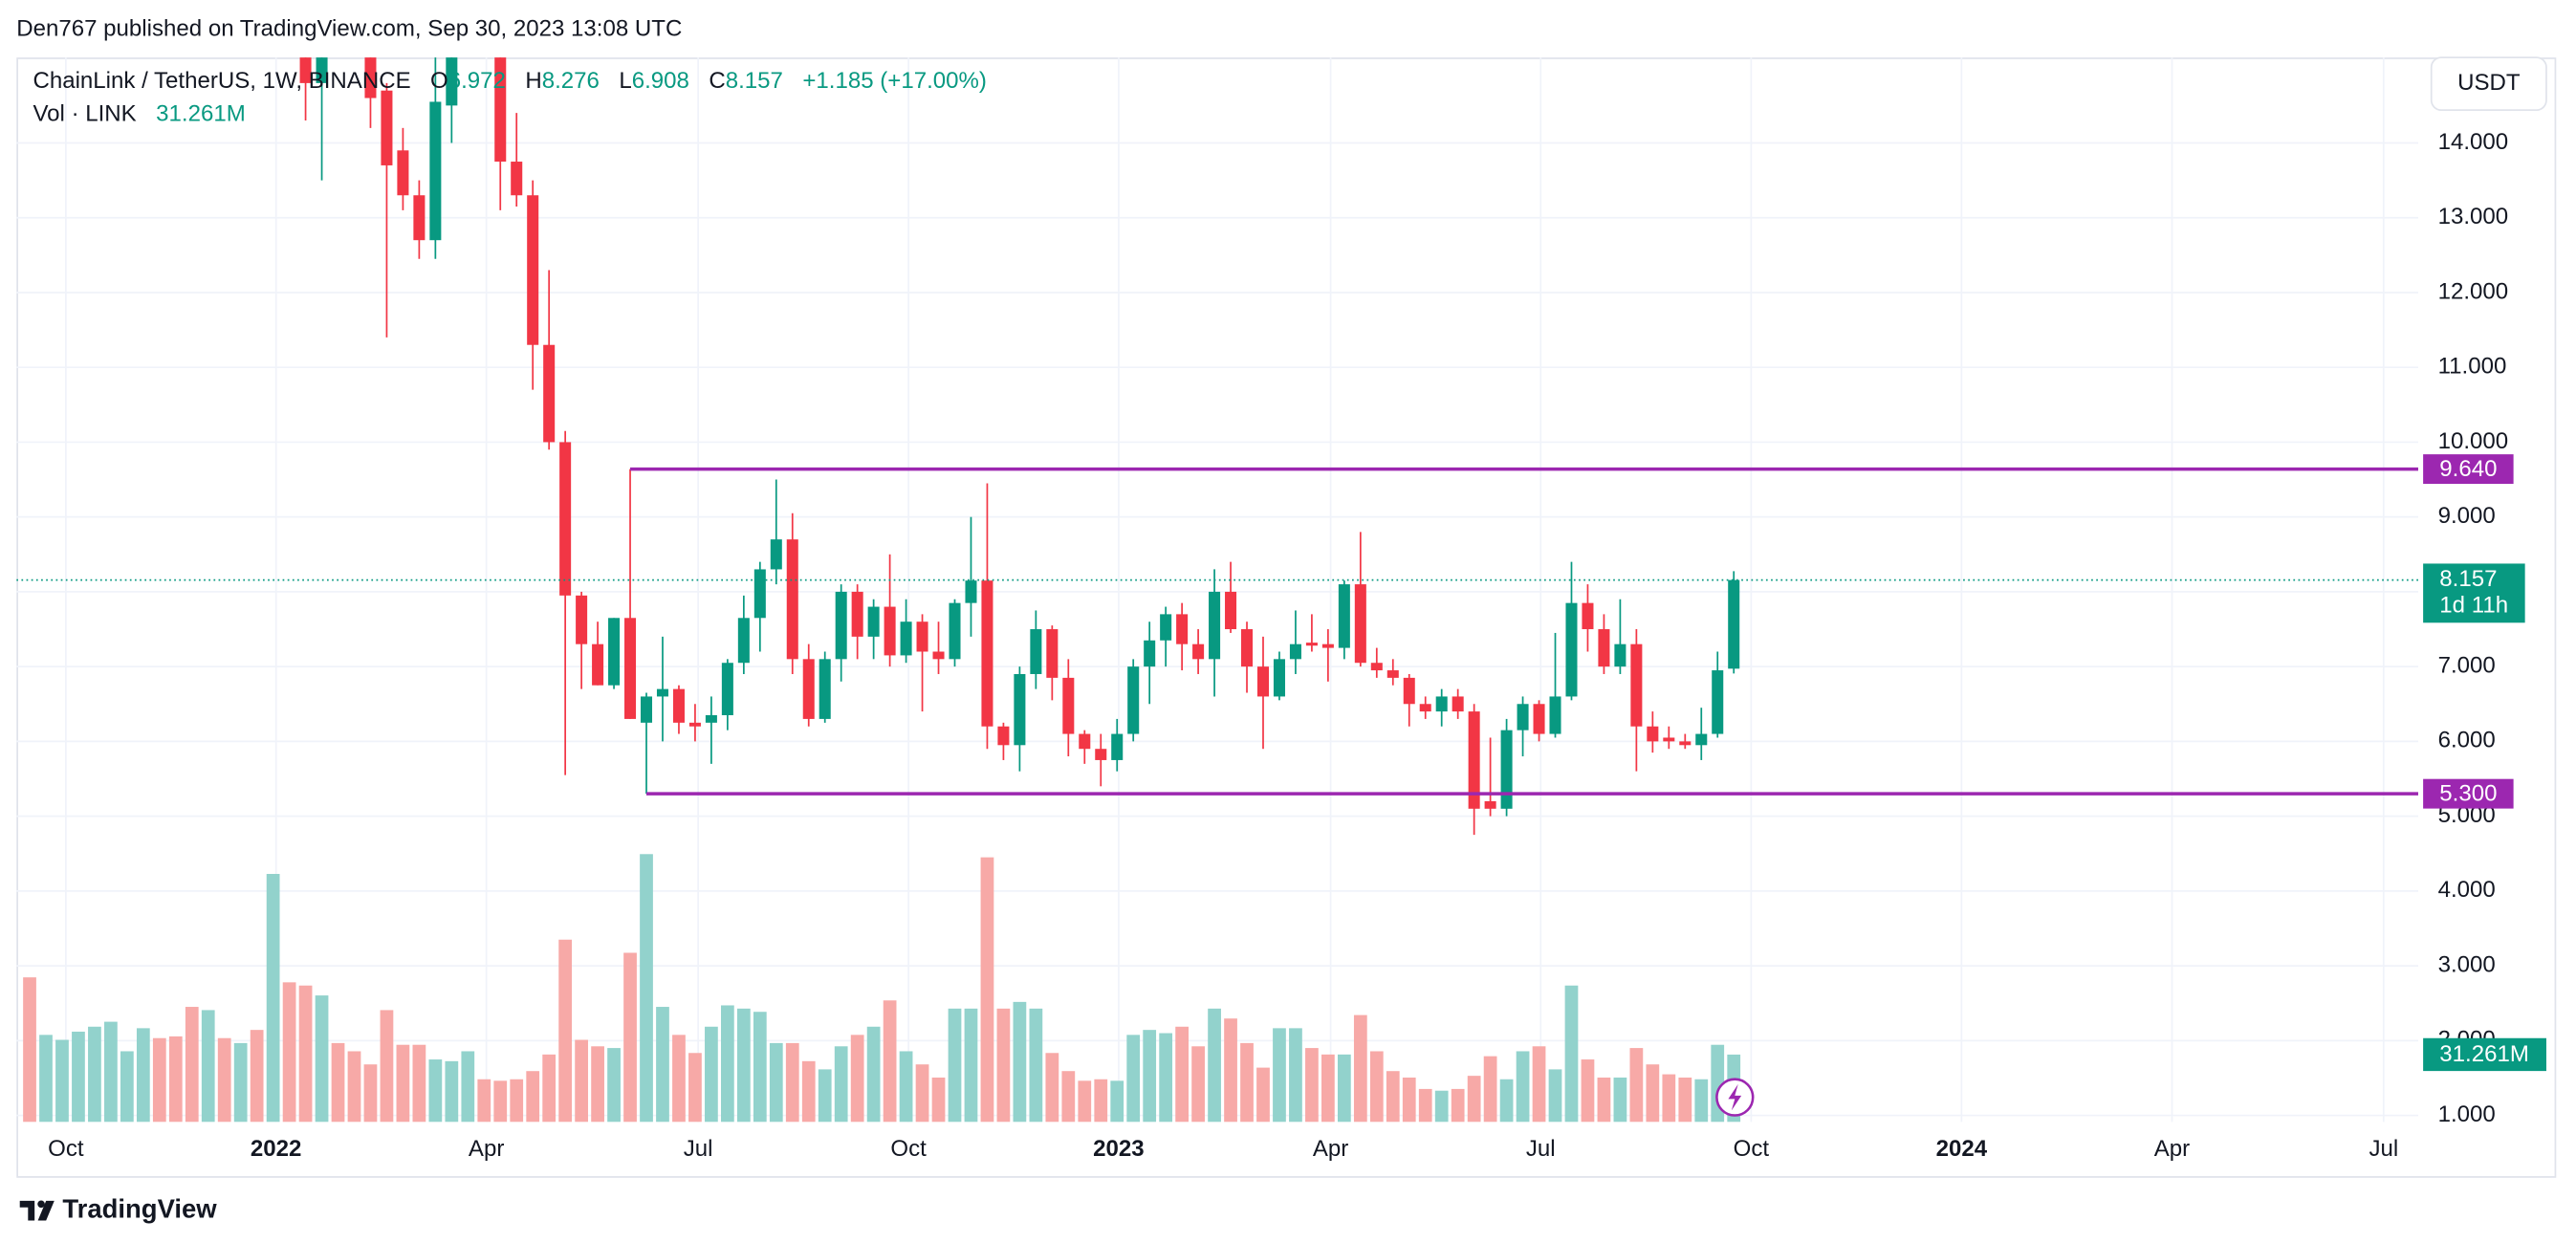 The height and width of the screenshot is (1243, 2576). I want to click on last-price-label: 8.157, so click(2468, 579).